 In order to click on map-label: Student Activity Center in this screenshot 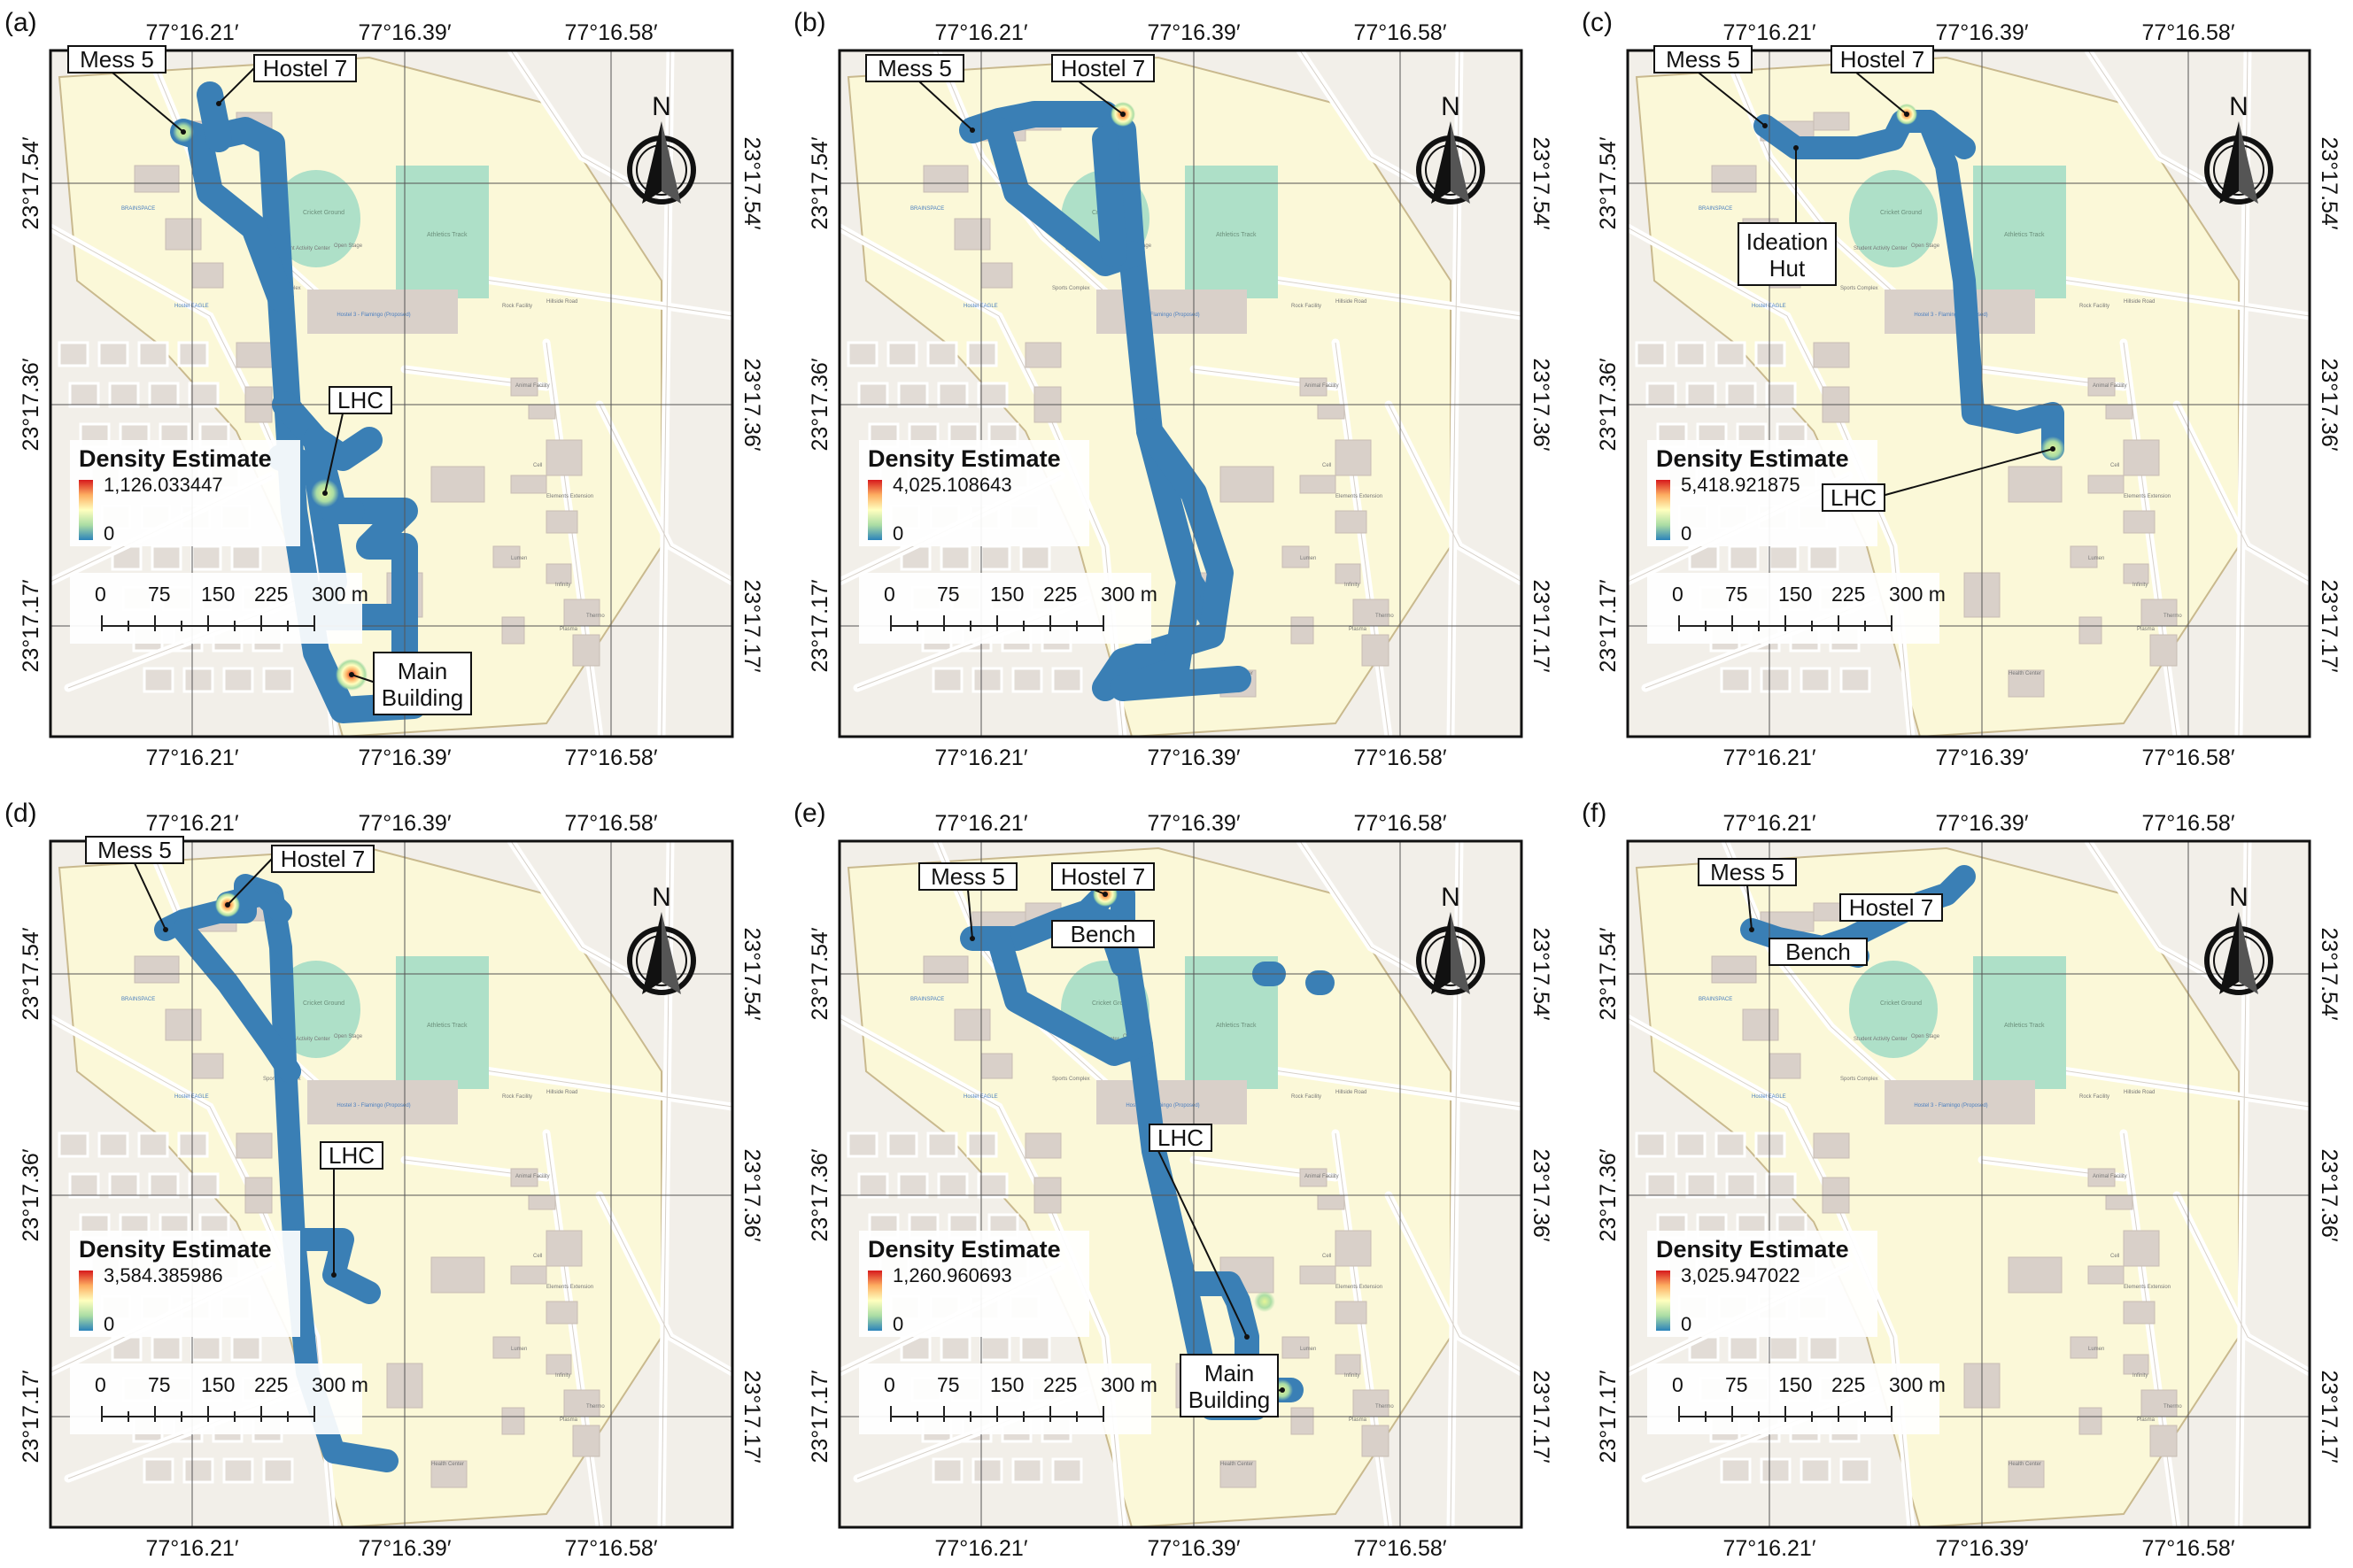, I will do `click(1881, 248)`.